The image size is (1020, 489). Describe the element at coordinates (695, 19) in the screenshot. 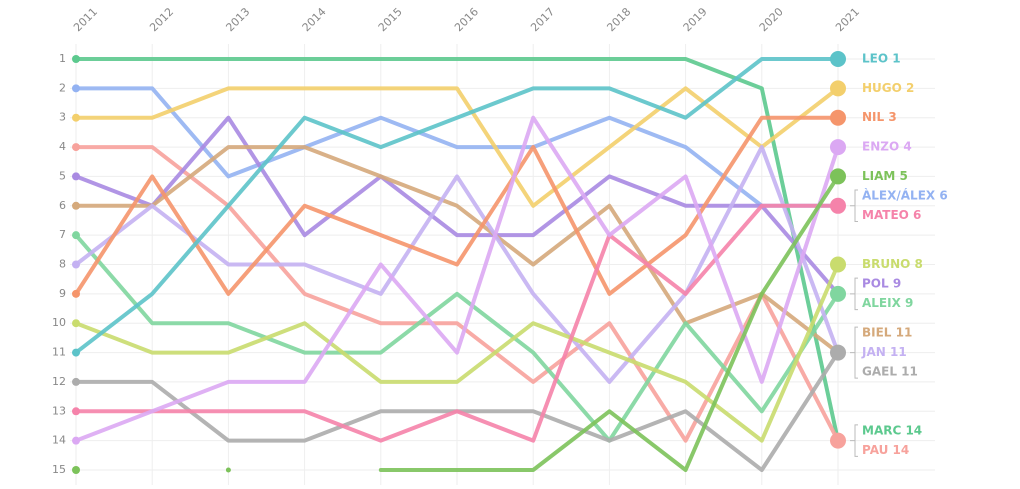

I see `x-tick-label: 2019` at that location.